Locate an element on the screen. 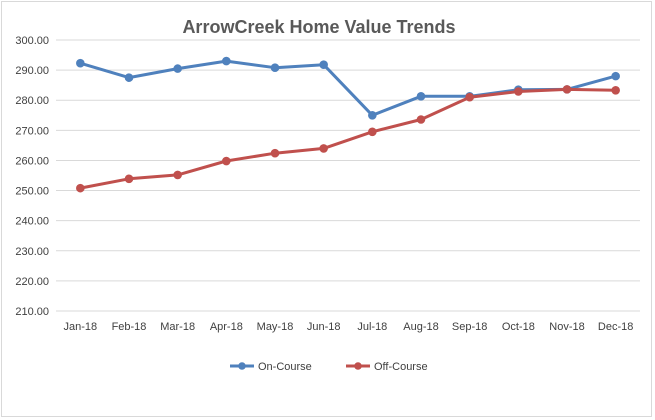  x-tick-label: Sep-18 is located at coordinates (469, 327).